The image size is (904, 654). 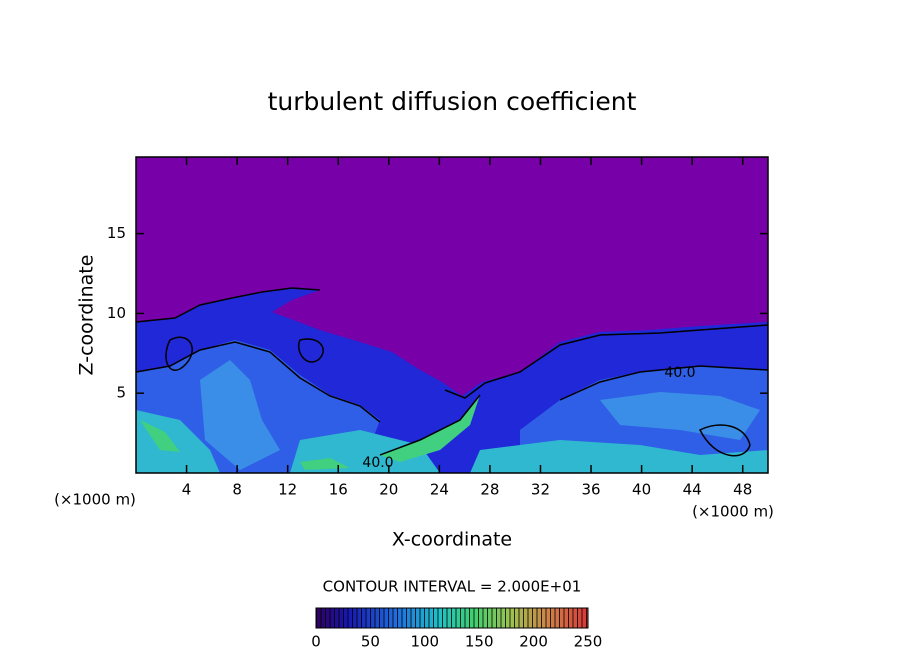 What do you see at coordinates (338, 490) in the screenshot?
I see `x-tick-label: 16` at bounding box center [338, 490].